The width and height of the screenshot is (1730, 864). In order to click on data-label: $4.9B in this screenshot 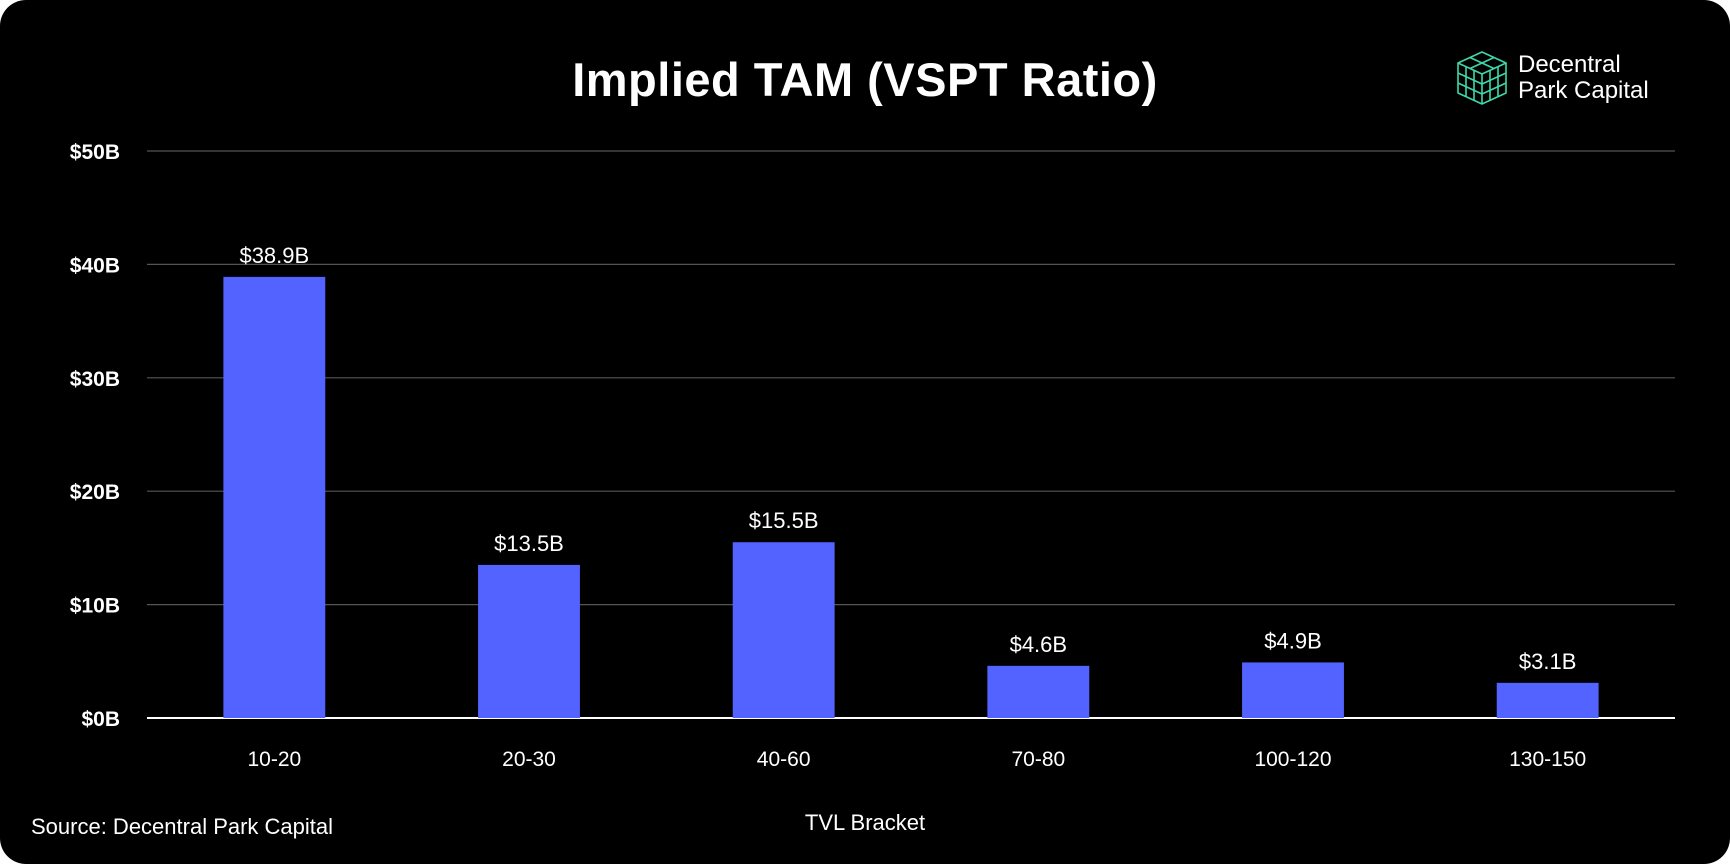, I will do `click(1293, 640)`.